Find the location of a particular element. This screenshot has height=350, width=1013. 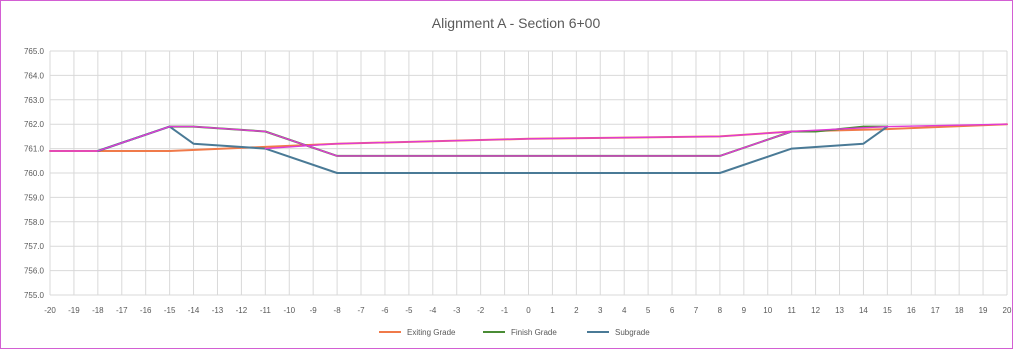

y-tick-label: 759.0 is located at coordinates (34, 197).